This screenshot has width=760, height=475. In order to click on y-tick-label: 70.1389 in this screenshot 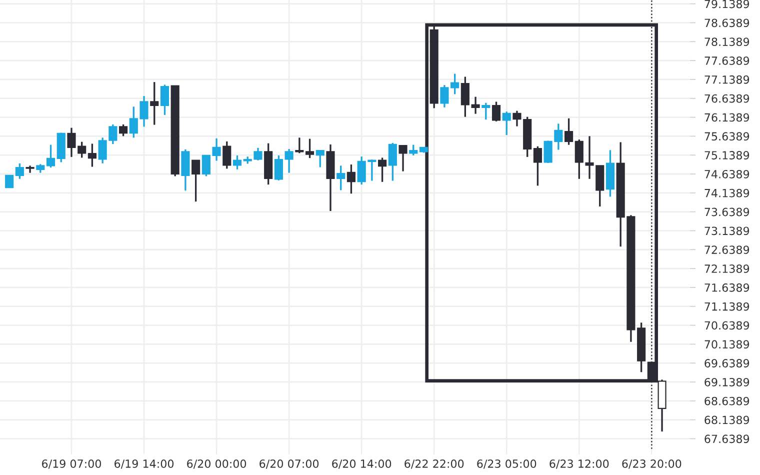, I will do `click(727, 344)`.